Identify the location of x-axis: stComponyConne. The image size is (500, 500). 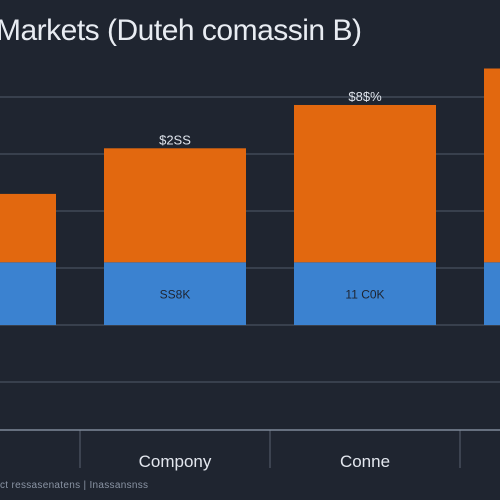
(250, 450).